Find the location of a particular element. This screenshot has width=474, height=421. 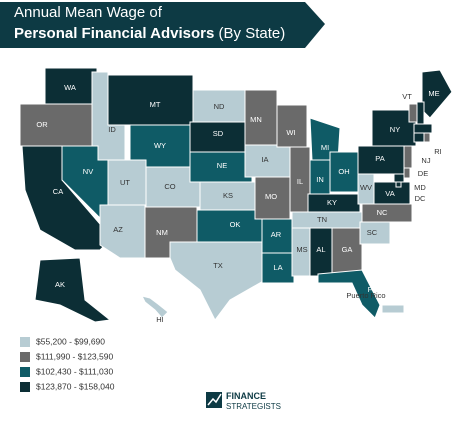

state-label: MS is located at coordinates (301, 249).